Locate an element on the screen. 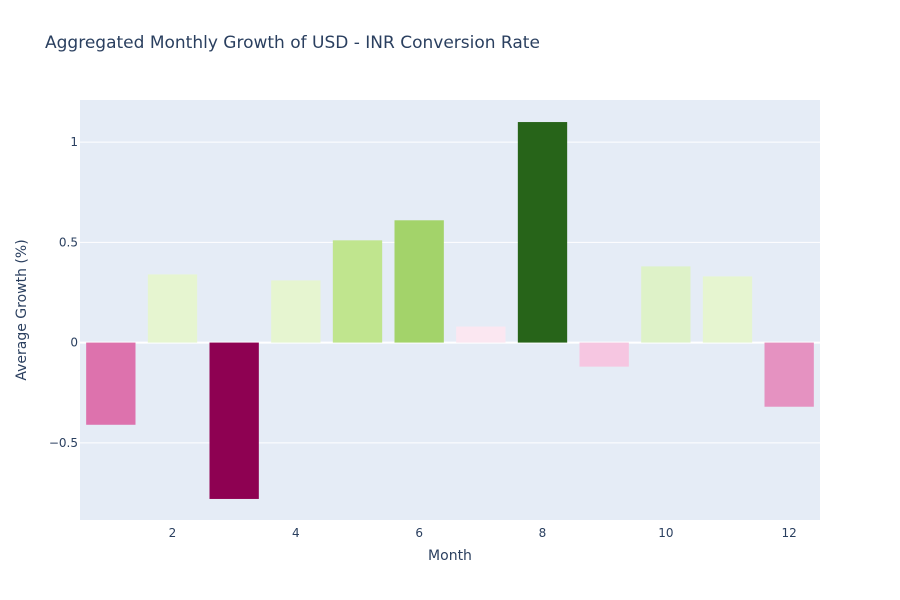  y-tick-label: −0.5 is located at coordinates (63, 443).